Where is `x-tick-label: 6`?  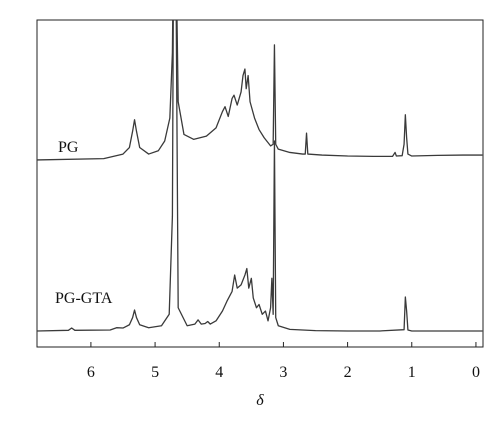 x-tick-label: 6 is located at coordinates (91, 372).